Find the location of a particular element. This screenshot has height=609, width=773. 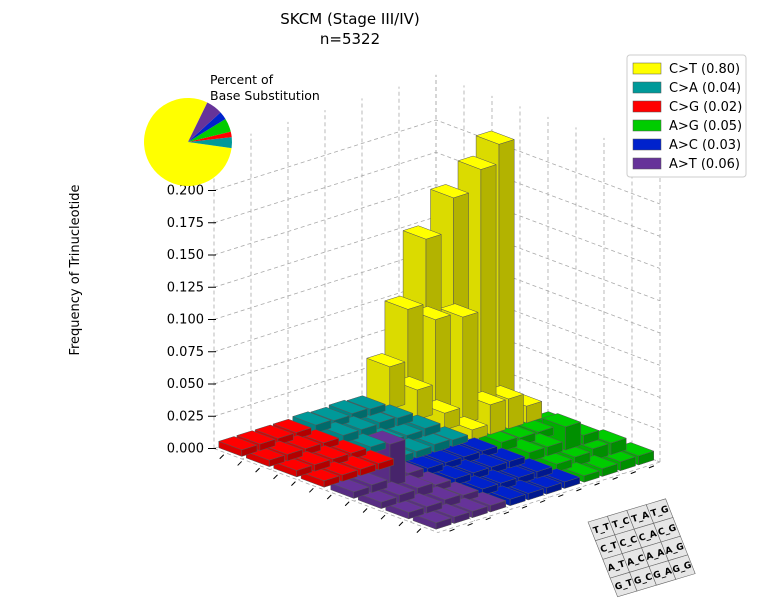

z-tick-label: 0.050 is located at coordinates (185, 384).